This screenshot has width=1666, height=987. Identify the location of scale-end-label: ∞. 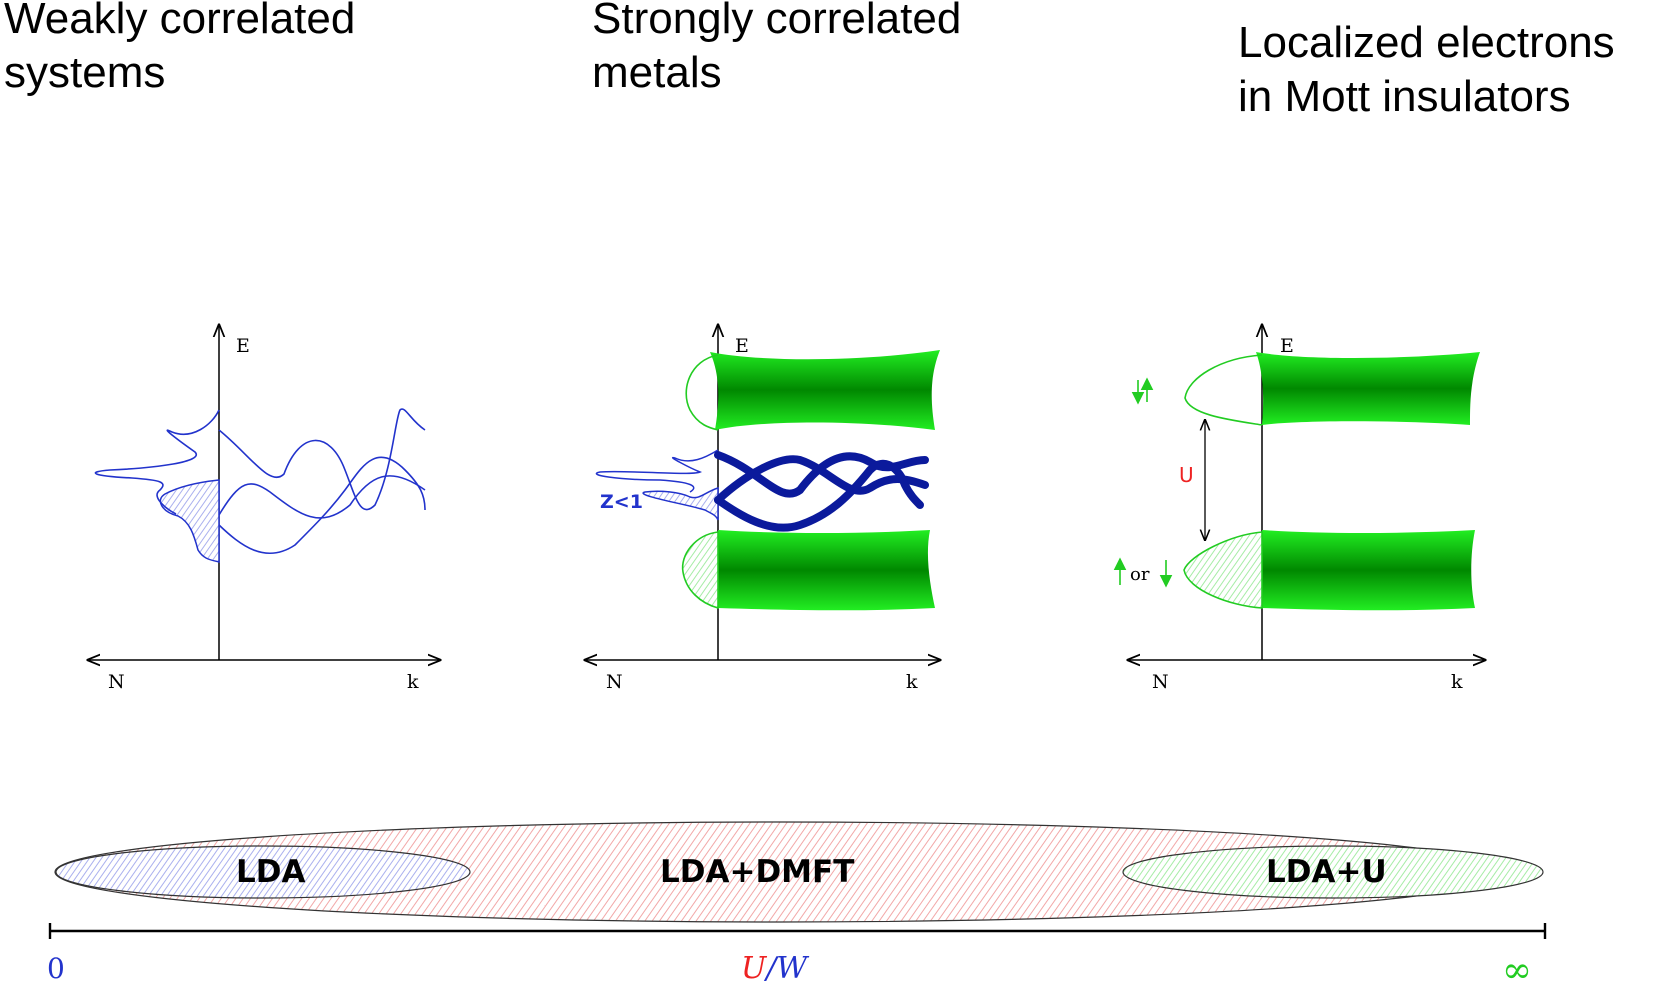
(1517, 968).